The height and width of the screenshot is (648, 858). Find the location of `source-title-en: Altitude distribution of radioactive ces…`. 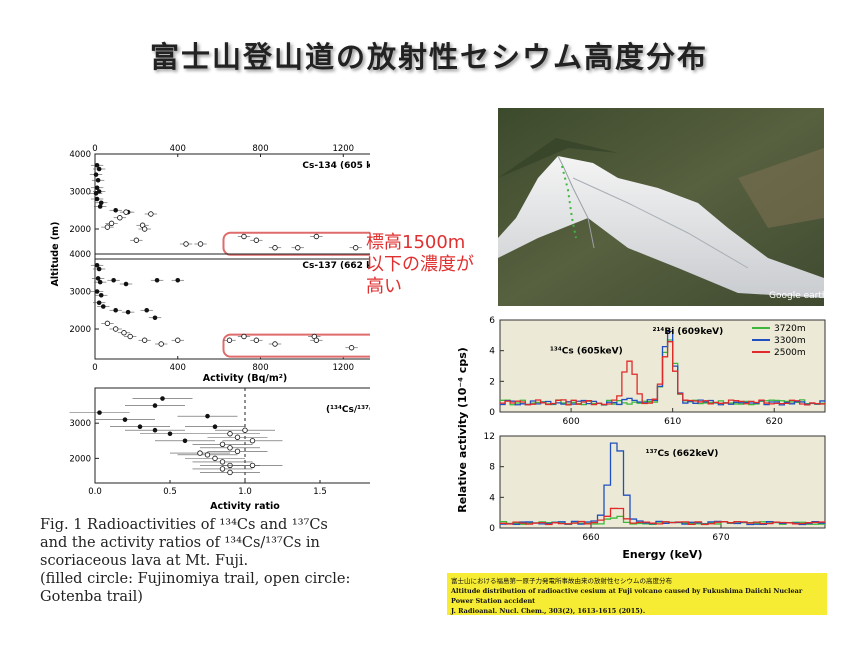

source-title-en: Altitude distribution of radioactive ces… is located at coordinates (627, 596).